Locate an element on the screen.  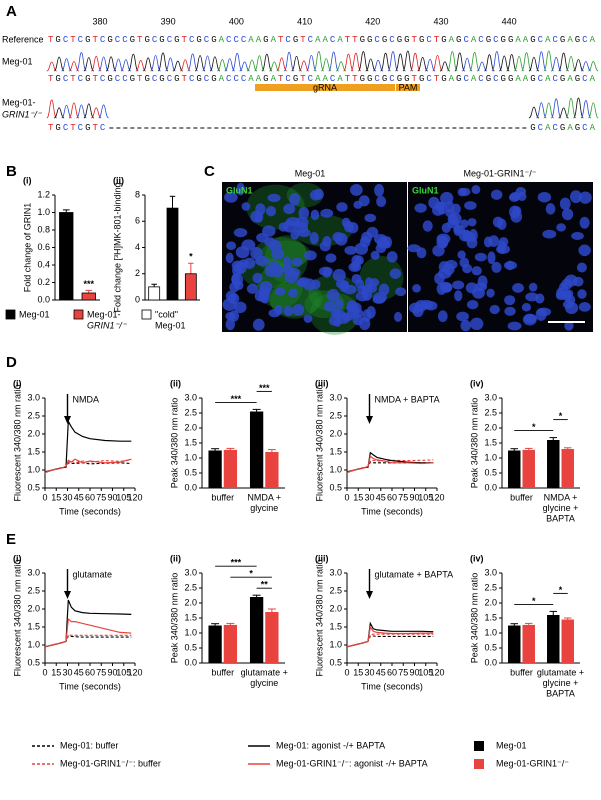
x-tick-label: 45 is located at coordinates (381, 672).